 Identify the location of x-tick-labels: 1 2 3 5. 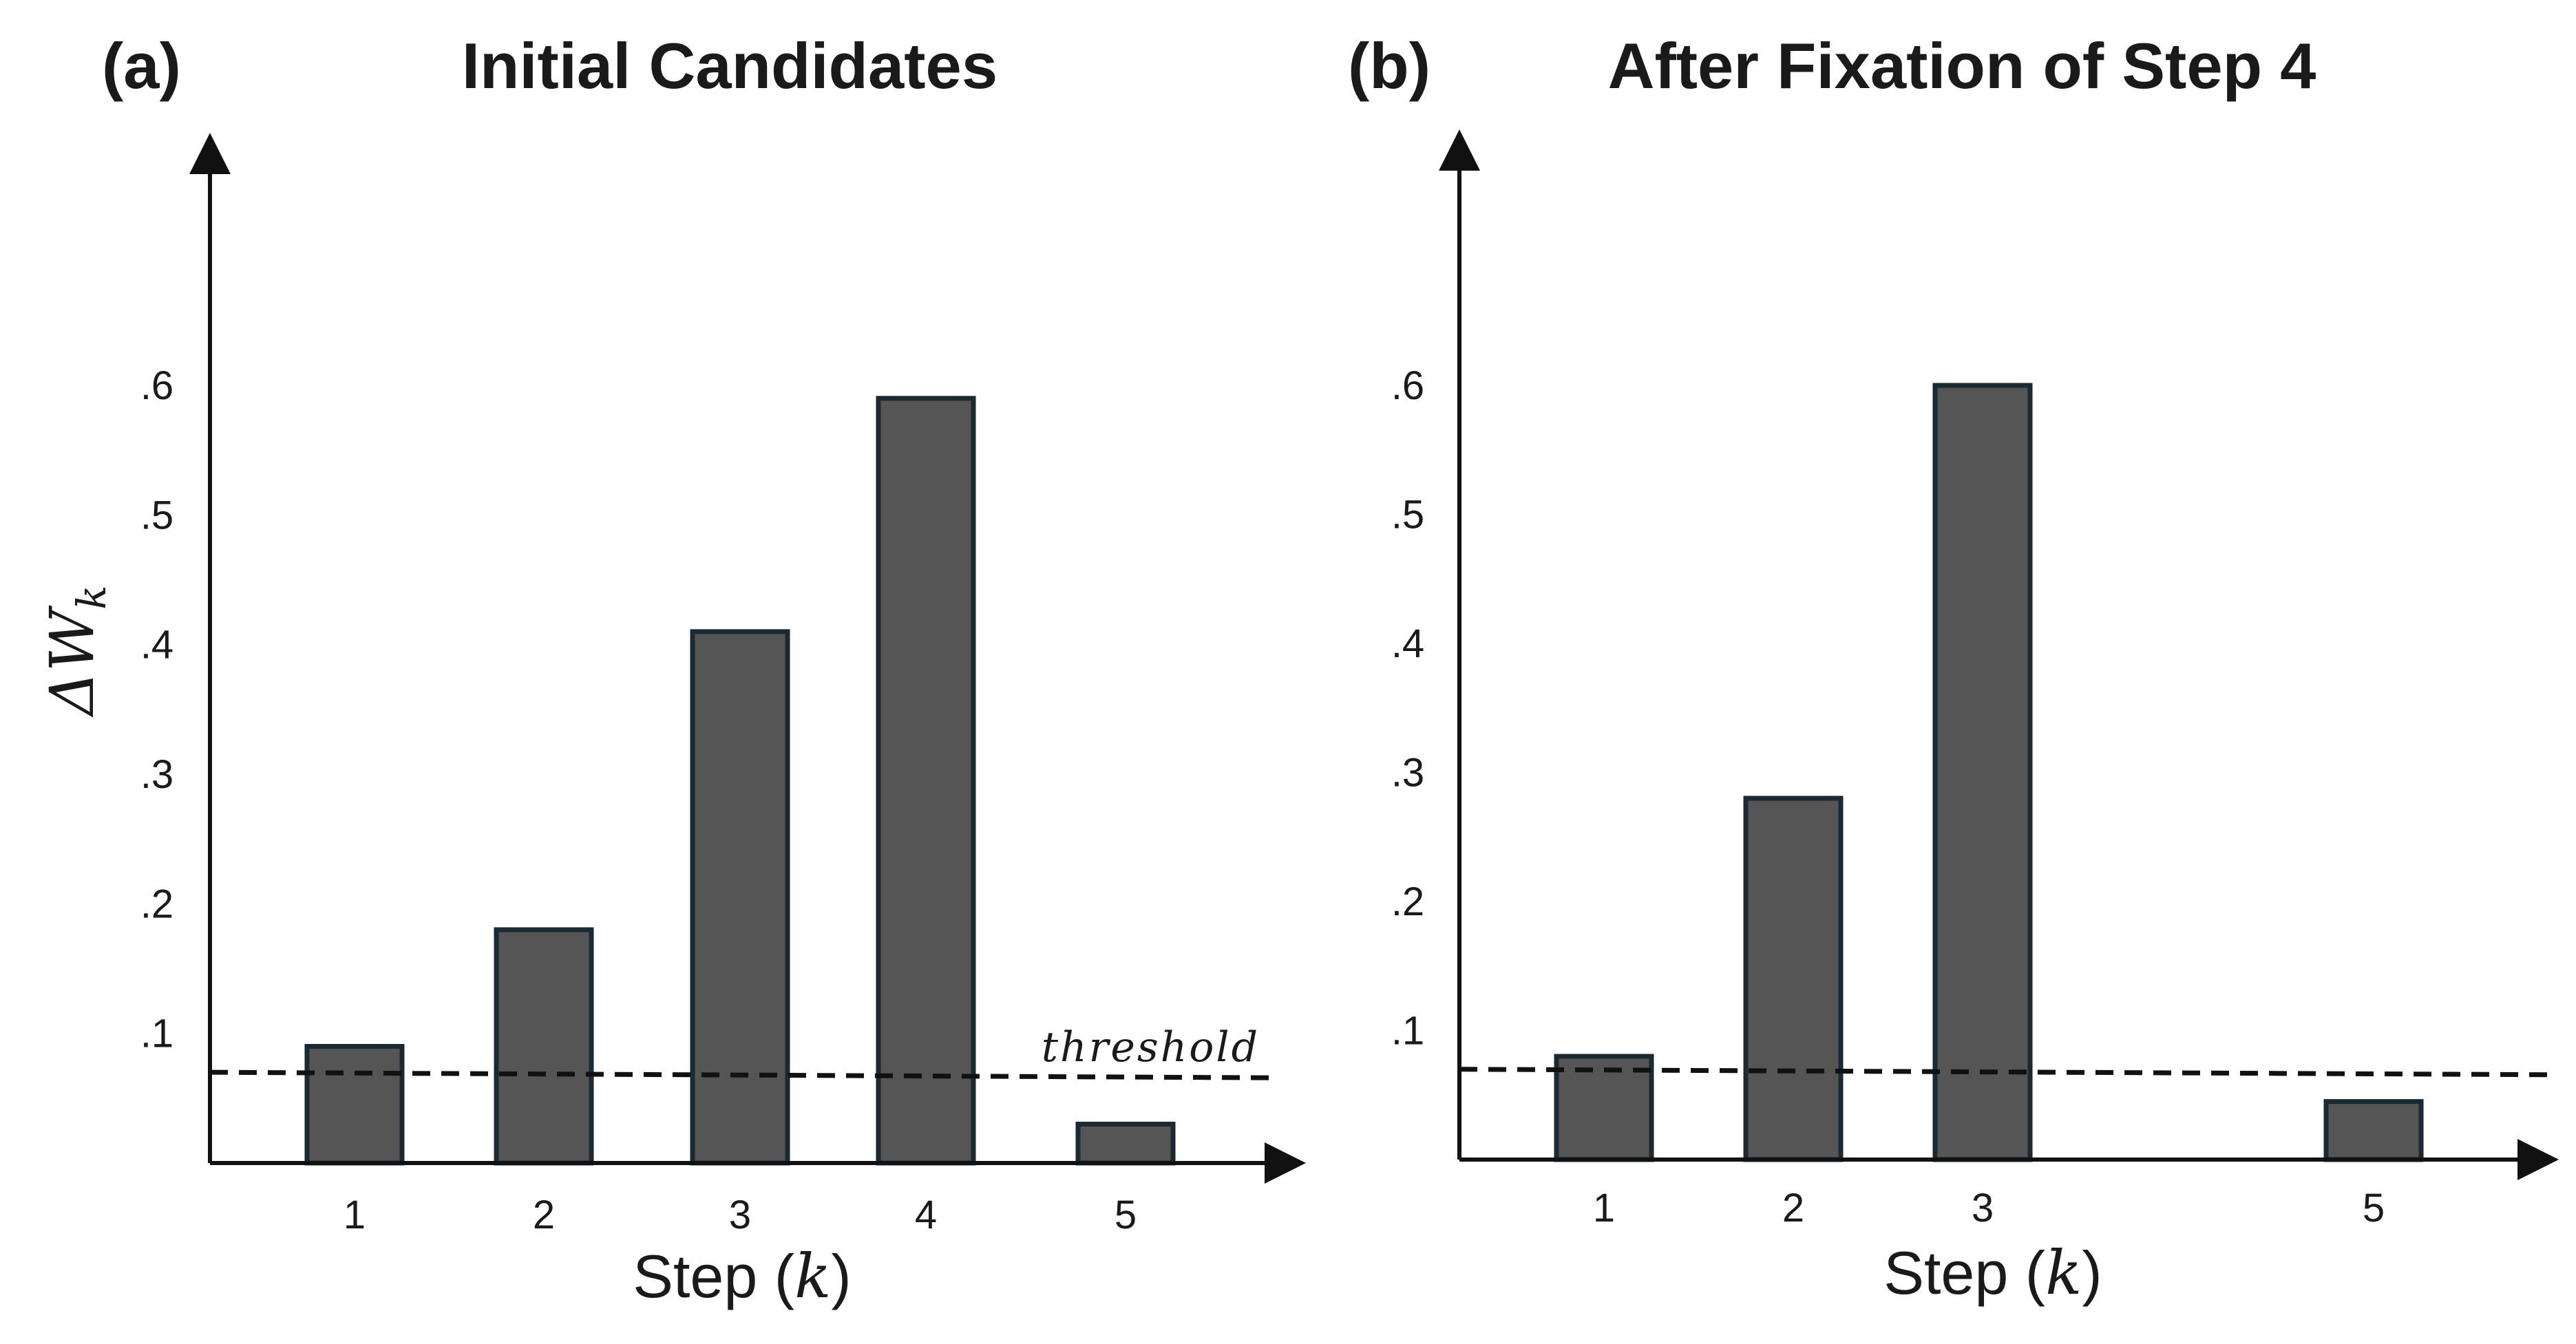
(1989, 1208).